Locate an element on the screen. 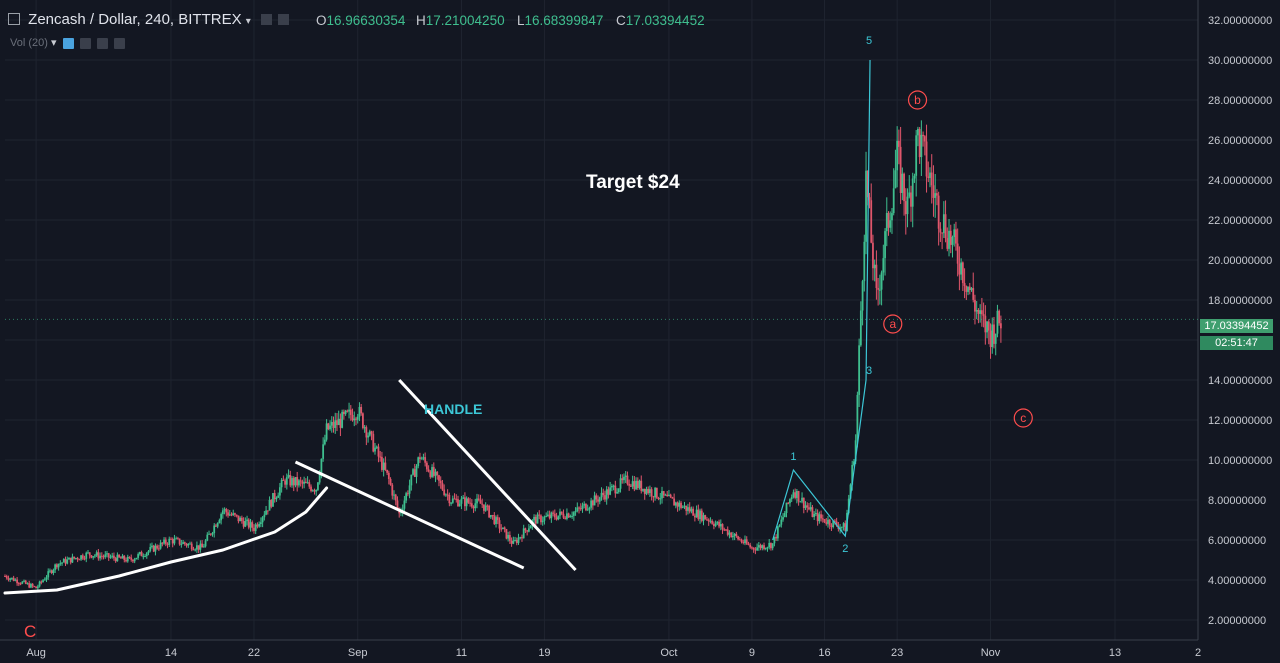 This screenshot has height=663, width=1280. y-tick-label: 26.00000000 is located at coordinates (1240, 141).